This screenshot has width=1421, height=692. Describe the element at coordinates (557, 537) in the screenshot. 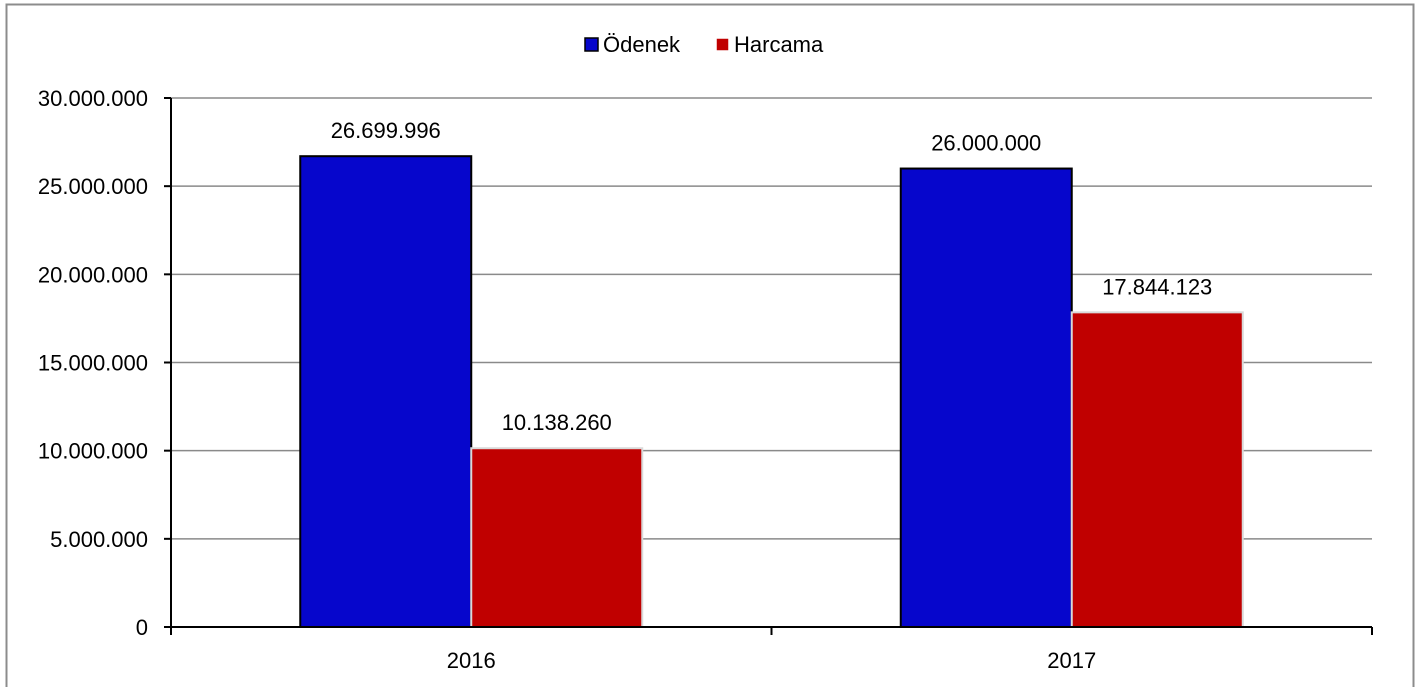

I see `bar-harcama-2016` at that location.